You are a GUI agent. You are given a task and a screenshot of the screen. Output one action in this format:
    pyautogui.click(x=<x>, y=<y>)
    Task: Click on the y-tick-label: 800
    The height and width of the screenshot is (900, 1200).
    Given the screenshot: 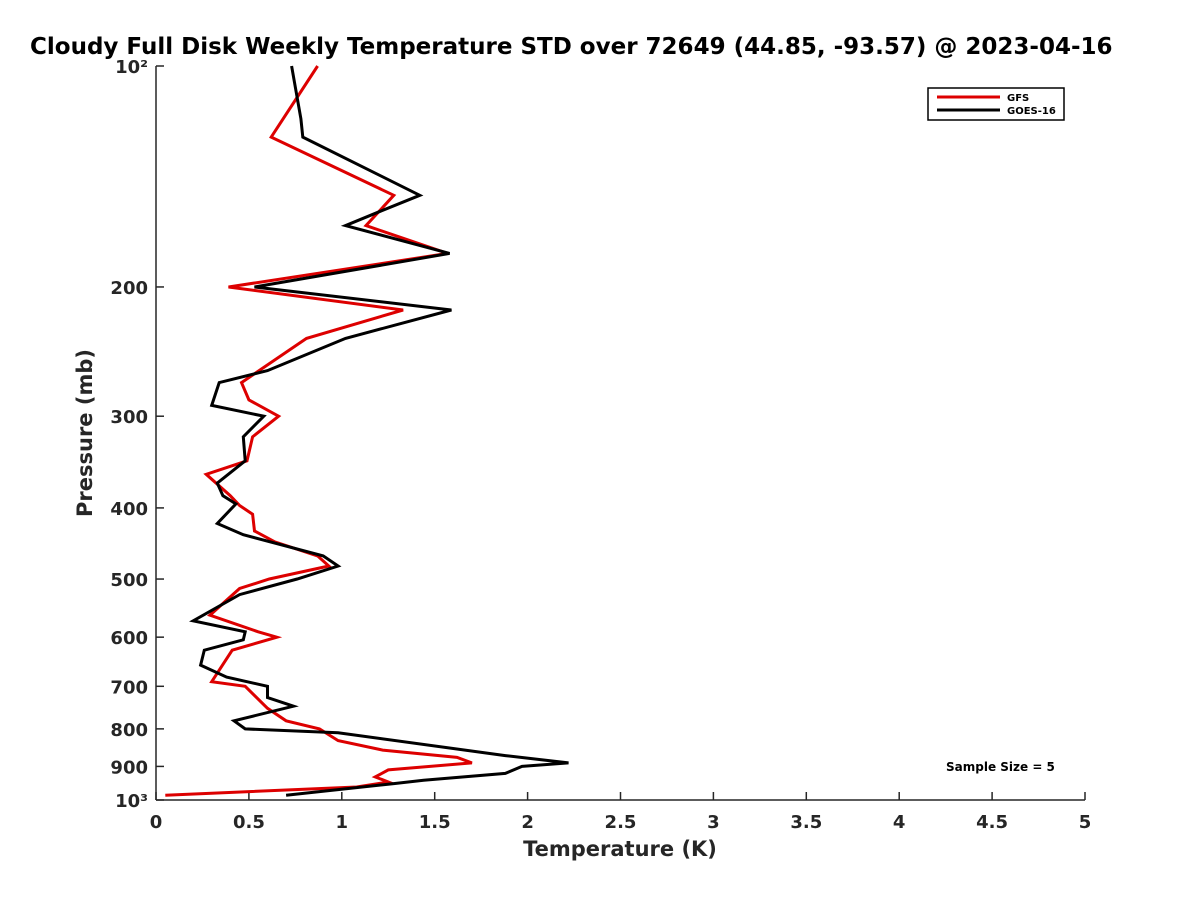 What is the action you would take?
    pyautogui.click(x=129, y=730)
    